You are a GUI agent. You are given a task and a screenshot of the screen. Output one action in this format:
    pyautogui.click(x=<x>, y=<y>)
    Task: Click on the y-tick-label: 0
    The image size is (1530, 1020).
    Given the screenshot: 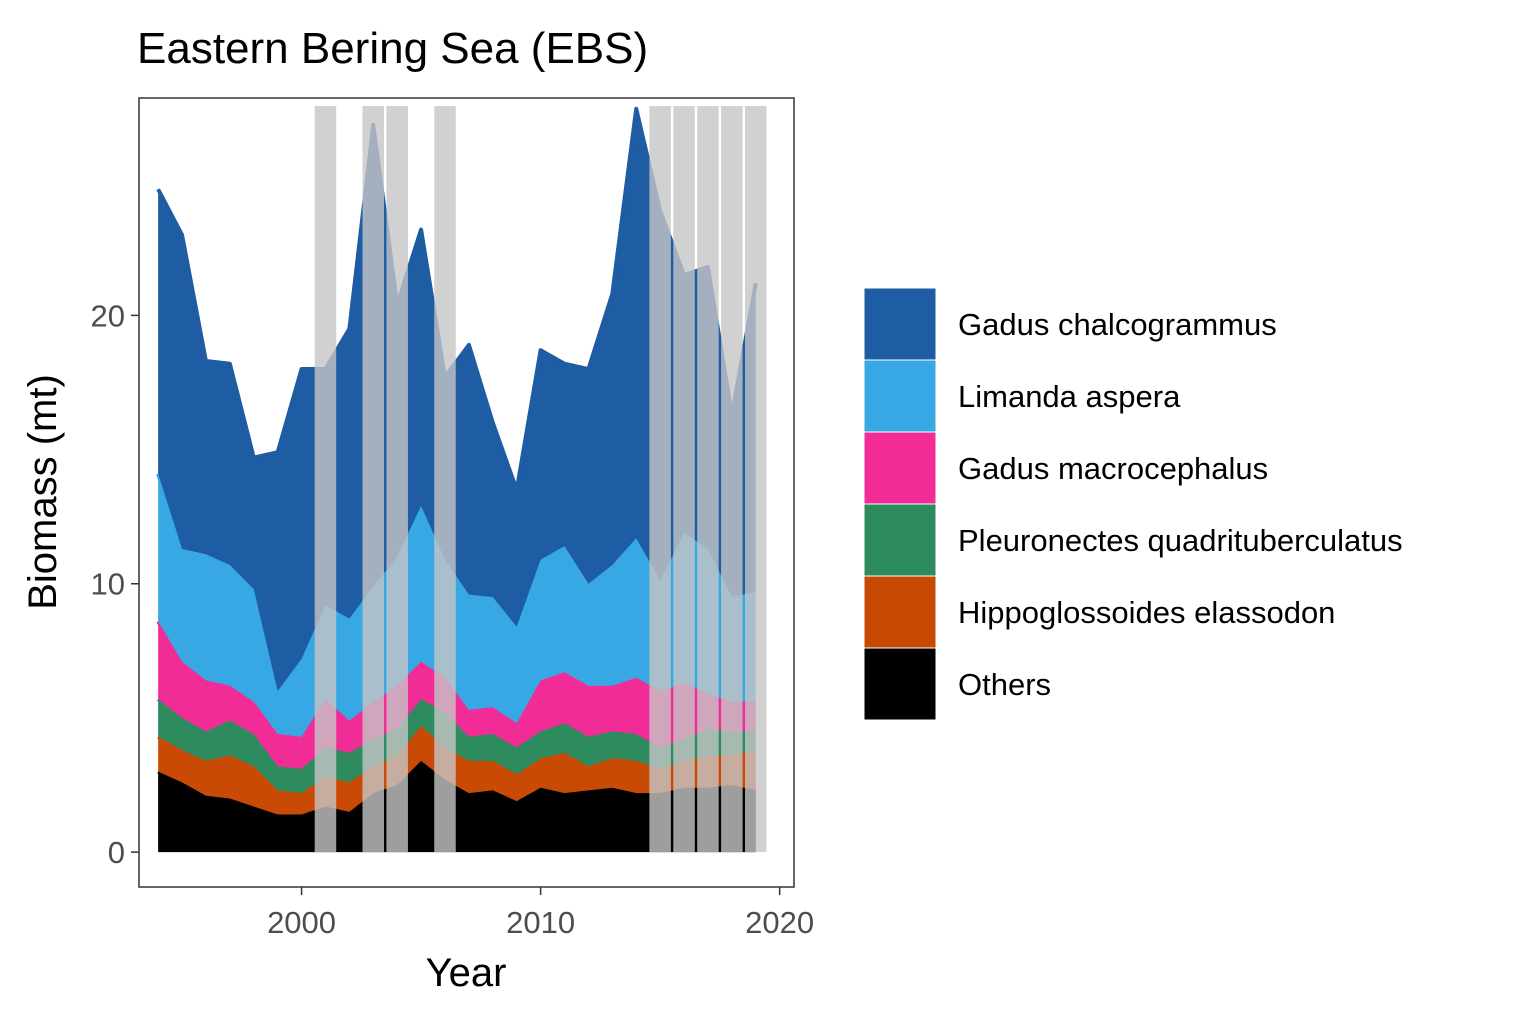 What is the action you would take?
    pyautogui.click(x=116, y=852)
    